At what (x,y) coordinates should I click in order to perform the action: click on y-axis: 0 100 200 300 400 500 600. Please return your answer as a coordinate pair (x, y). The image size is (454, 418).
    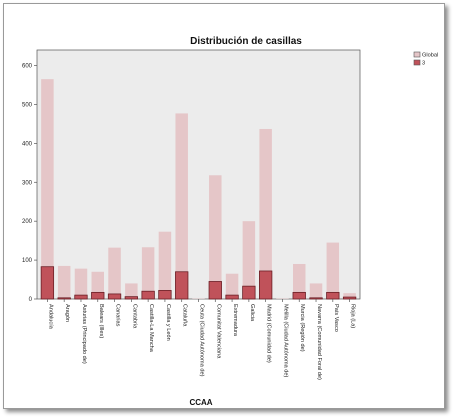
    Looking at the image, I should click on (29, 183).